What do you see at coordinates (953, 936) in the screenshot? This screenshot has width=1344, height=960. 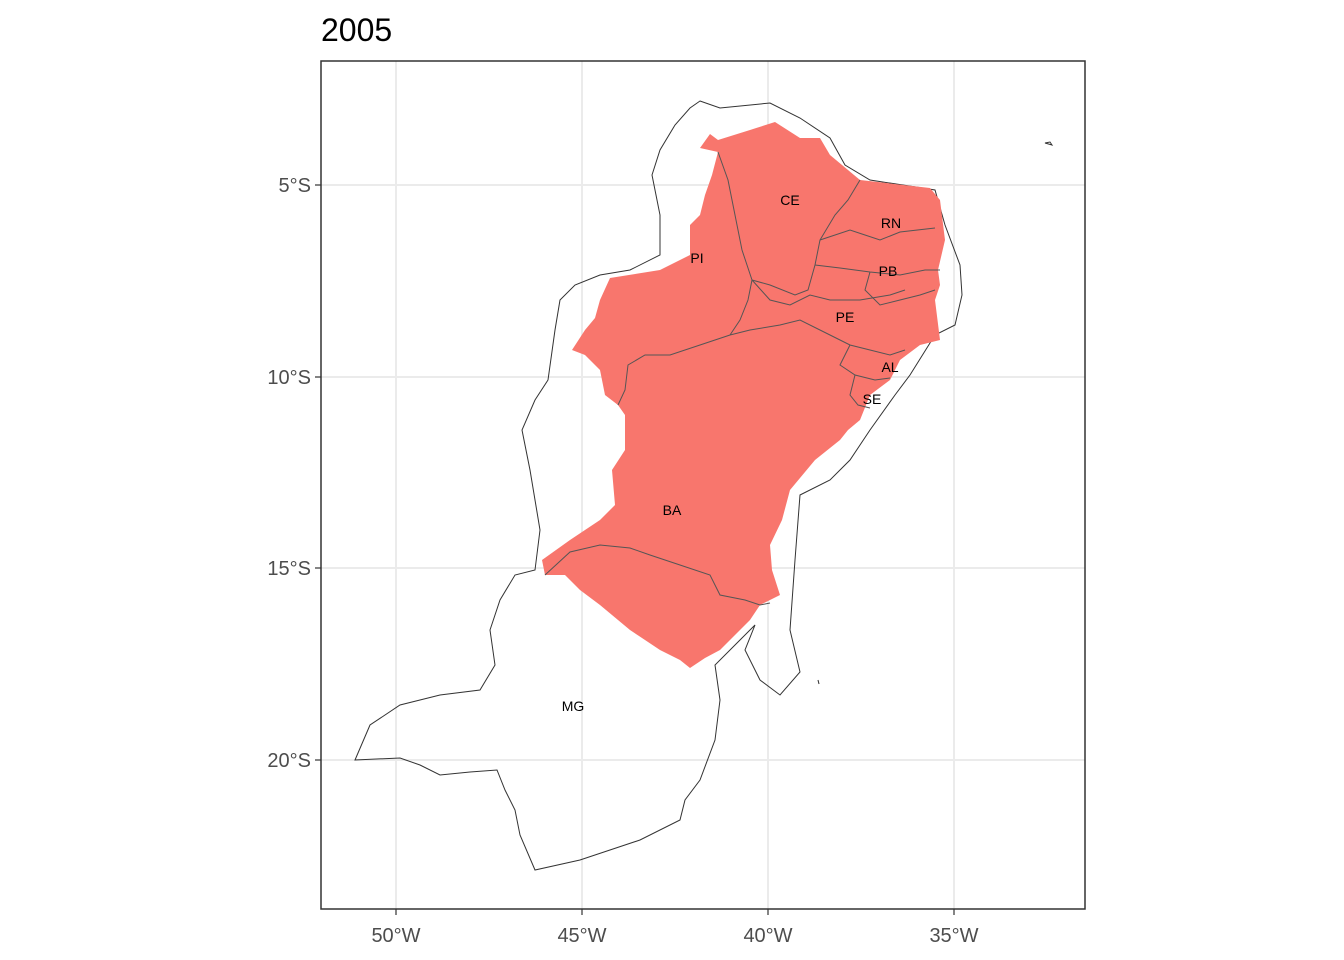 I see `x-tick-label: 35°W` at bounding box center [953, 936].